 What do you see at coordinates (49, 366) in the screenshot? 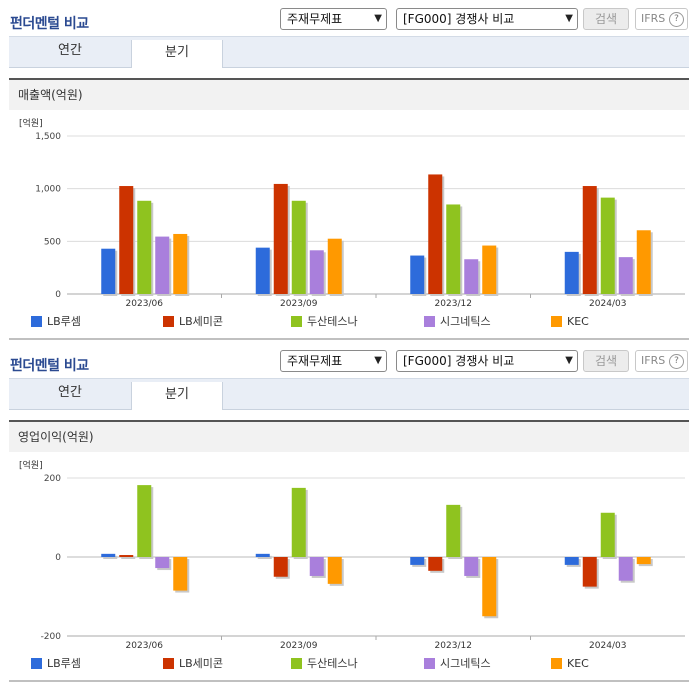
I see `panel-title: 펀더멘털 비교` at bounding box center [49, 366].